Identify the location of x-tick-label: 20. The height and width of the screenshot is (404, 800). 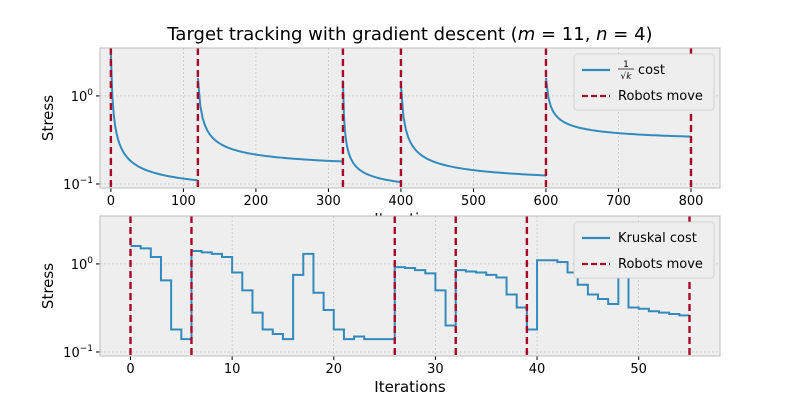
(333, 369).